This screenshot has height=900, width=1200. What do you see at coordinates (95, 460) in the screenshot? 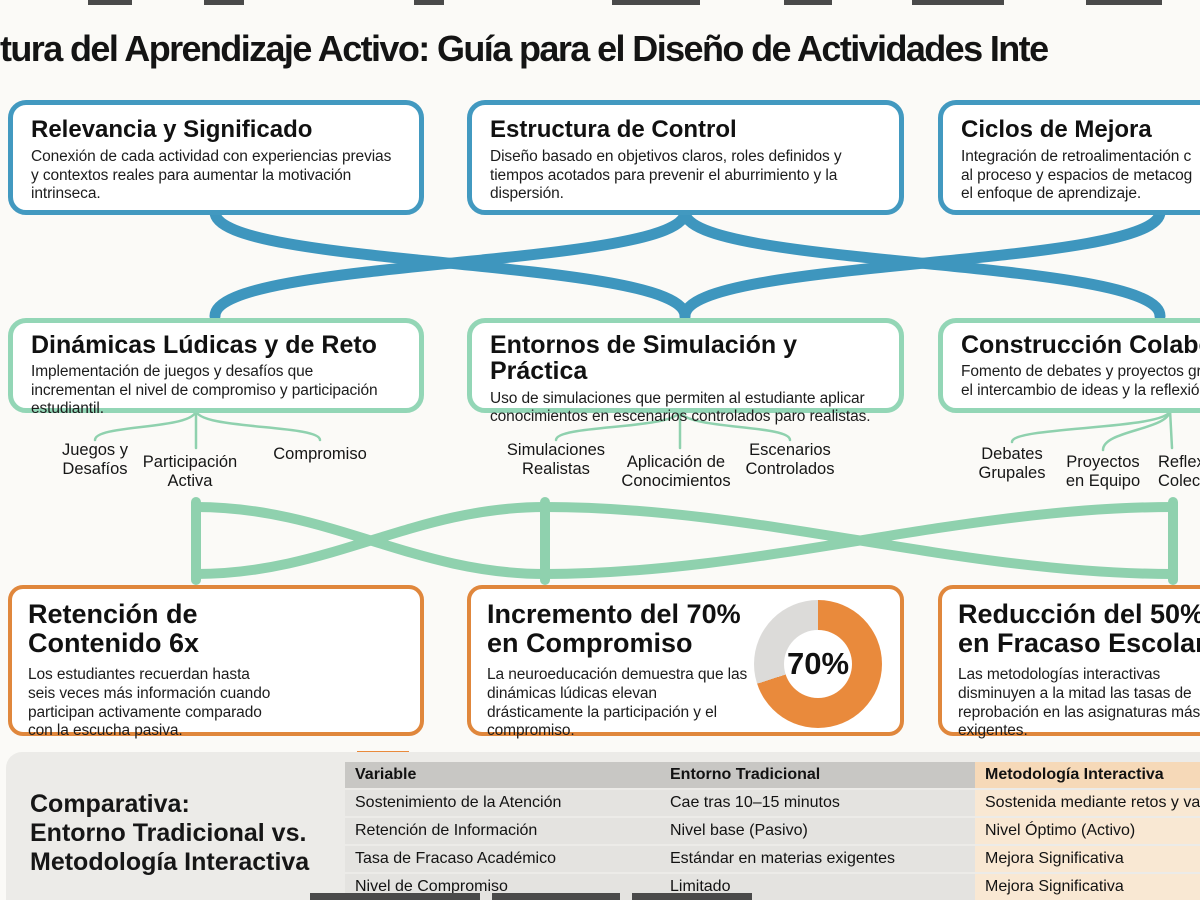
I see `tag-juegos-desafios: Juegos y Desafíos` at bounding box center [95, 460].